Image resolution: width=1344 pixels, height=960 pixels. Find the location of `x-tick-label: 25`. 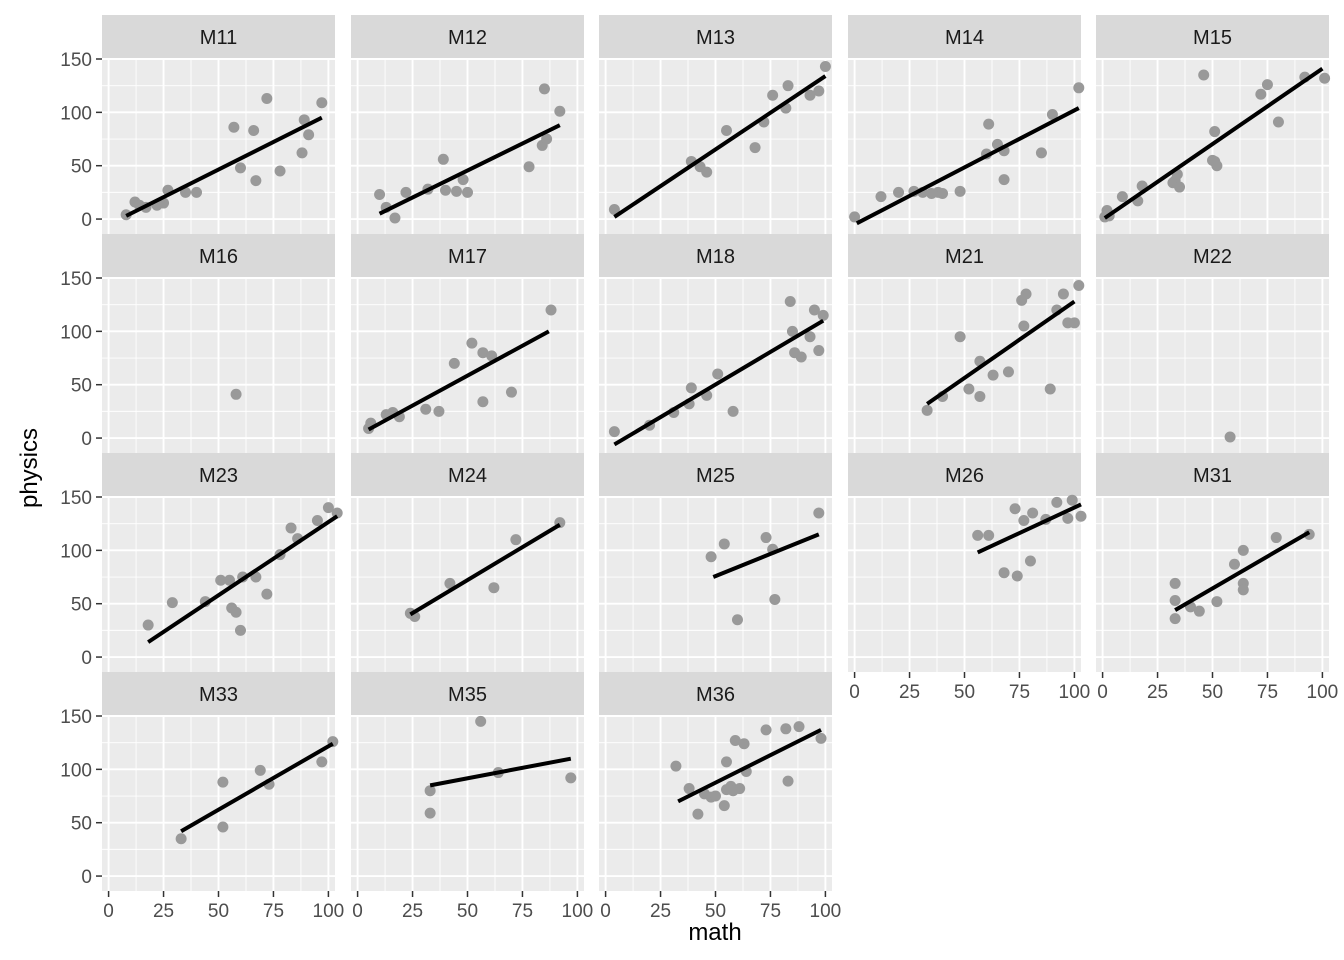

x-tick-label: 25 is located at coordinates (660, 911).